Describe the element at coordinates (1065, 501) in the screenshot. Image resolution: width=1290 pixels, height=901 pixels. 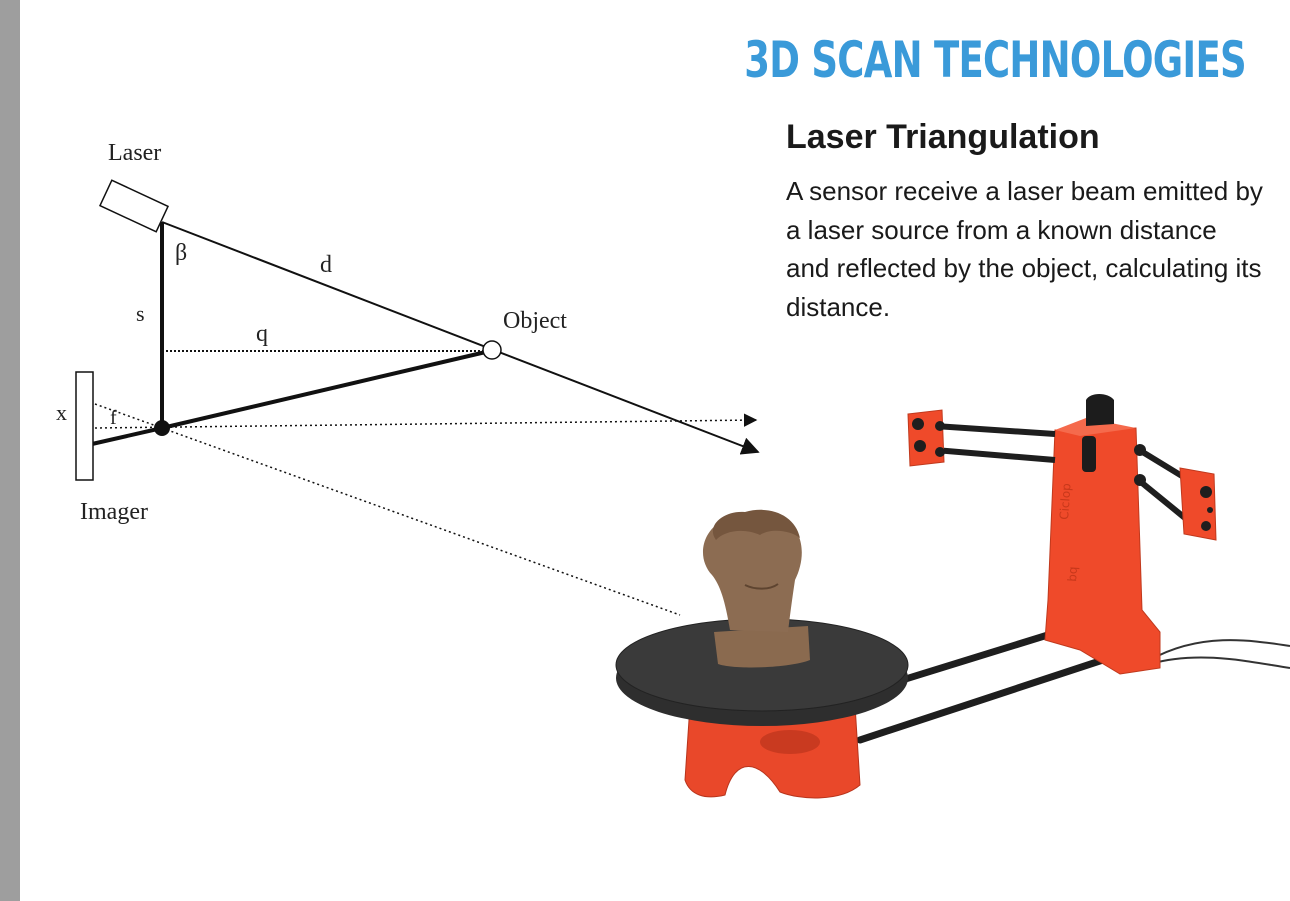
I see `scanner-brand-text: Ciclop` at that location.